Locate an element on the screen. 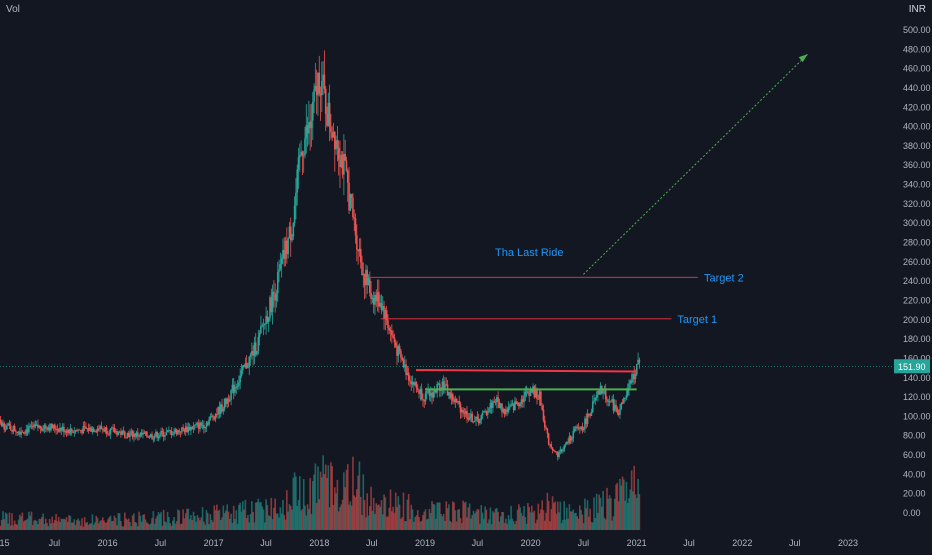 The height and width of the screenshot is (555, 932). currency-label: INR is located at coordinates (917, 9).